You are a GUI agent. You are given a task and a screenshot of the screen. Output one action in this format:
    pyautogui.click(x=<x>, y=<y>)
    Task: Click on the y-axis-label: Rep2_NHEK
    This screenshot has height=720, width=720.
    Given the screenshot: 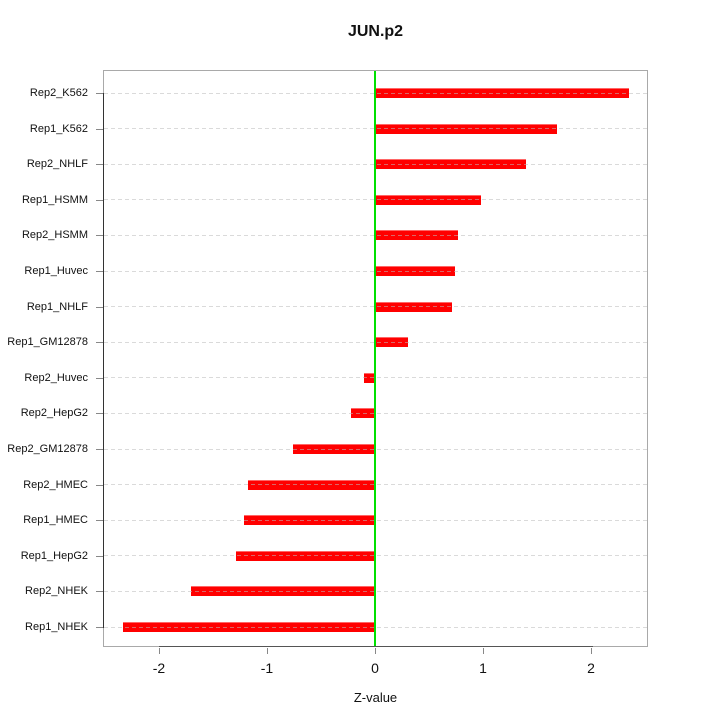 What is the action you would take?
    pyautogui.click(x=56, y=591)
    